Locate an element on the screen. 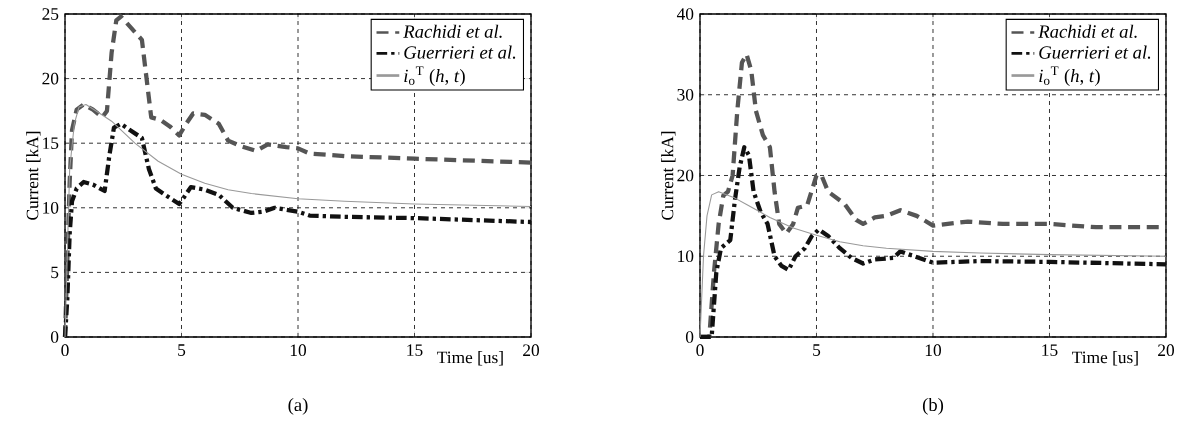 The width and height of the screenshot is (1183, 431). y-tick-label: 30 is located at coordinates (685, 94).